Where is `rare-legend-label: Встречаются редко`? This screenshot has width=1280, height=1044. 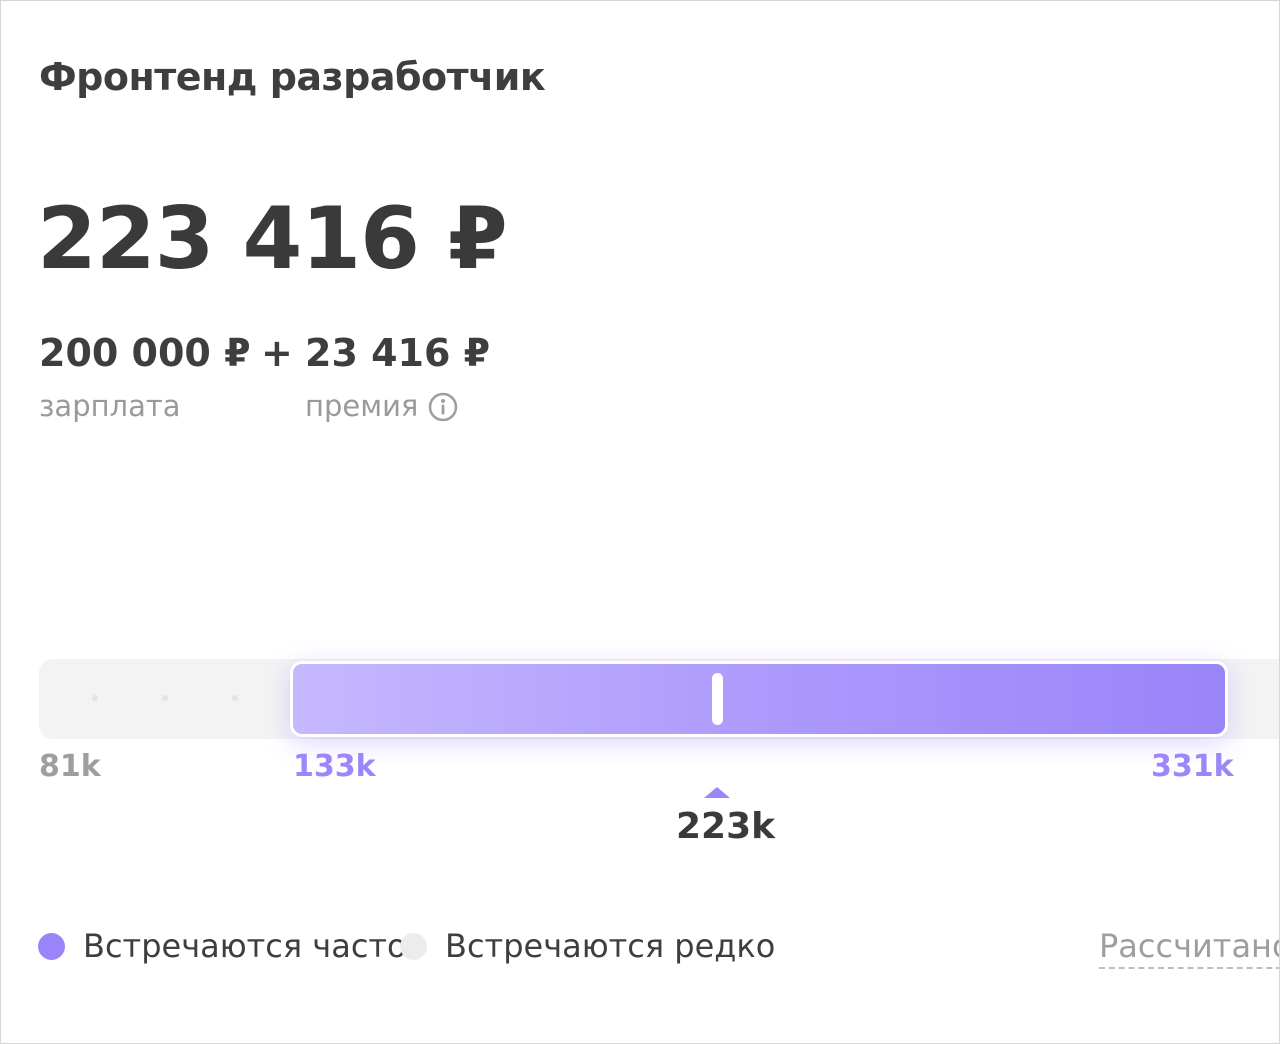
rare-legend-label: Встречаются редко is located at coordinates (610, 946).